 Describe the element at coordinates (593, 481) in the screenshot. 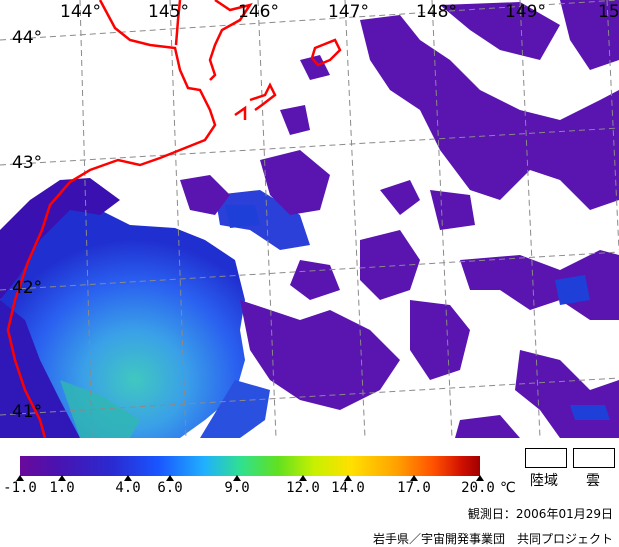

I see `cloud-legend-label: 雲` at that location.